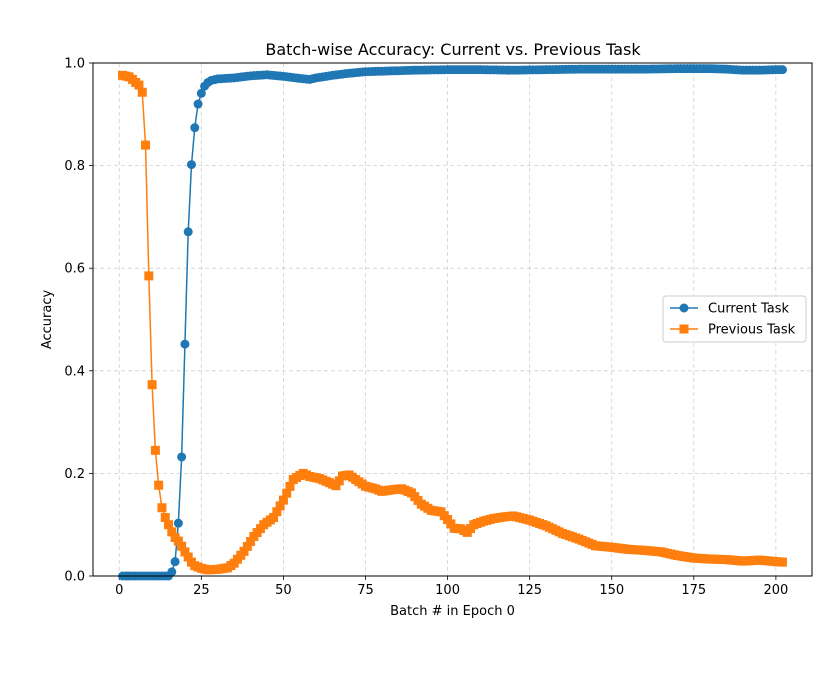 The image size is (833, 674). What do you see at coordinates (365, 590) in the screenshot?
I see `x-tick-label: 75` at bounding box center [365, 590].